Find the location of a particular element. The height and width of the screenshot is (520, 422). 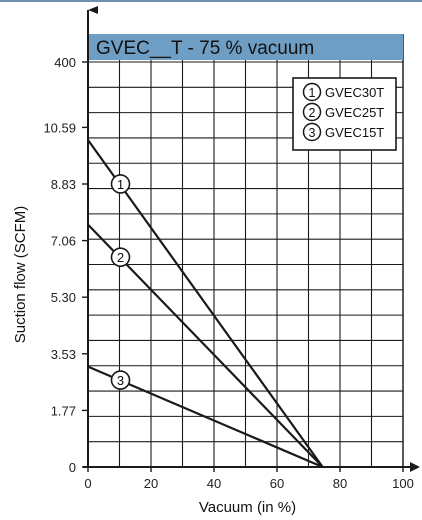

legend-entry-label: GVEC30T is located at coordinates (354, 92).